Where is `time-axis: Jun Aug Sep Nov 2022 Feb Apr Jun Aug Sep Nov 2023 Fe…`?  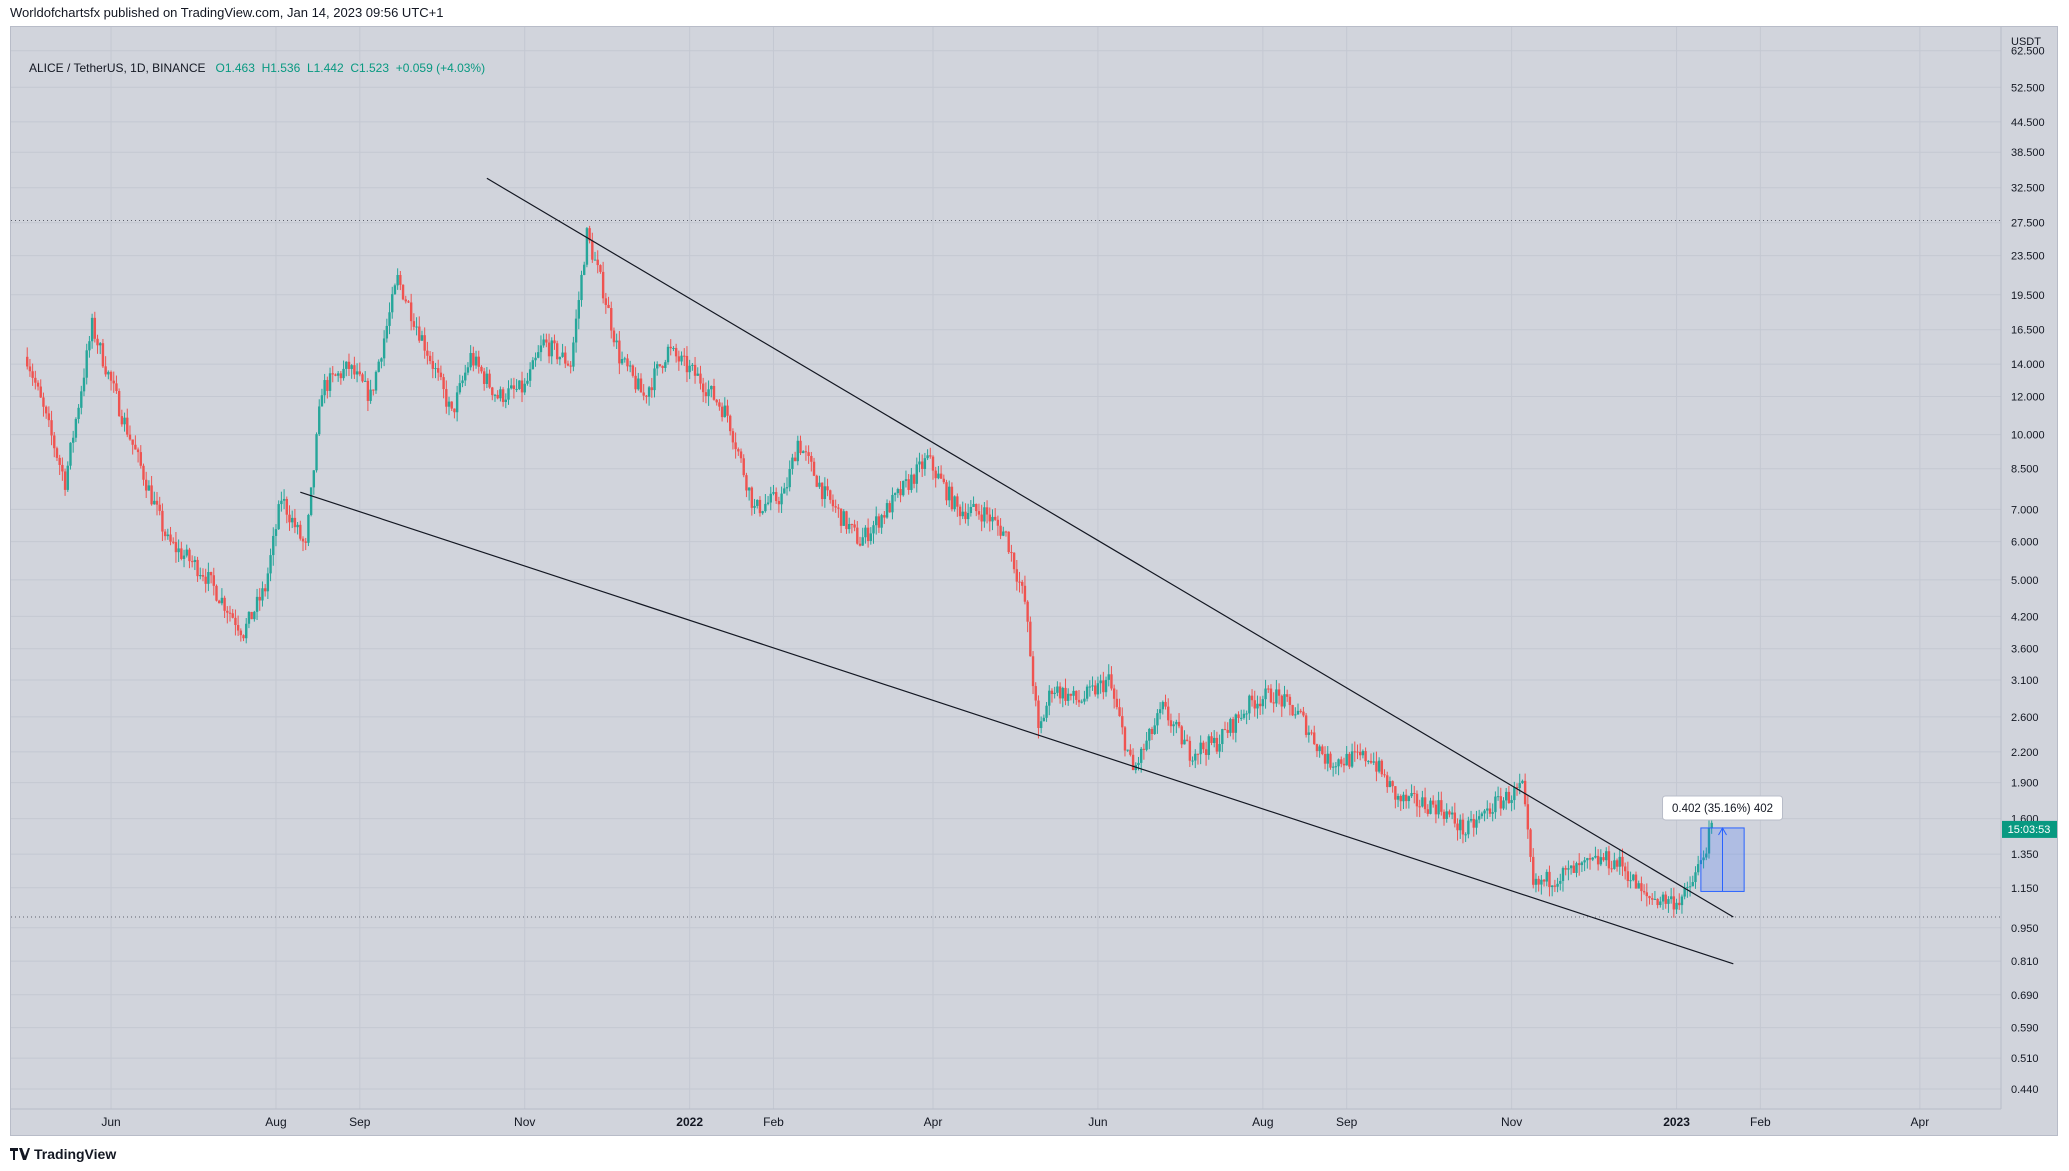
time-axis: Jun Aug Sep Nov 2022 Feb Apr Jun Aug Sep Nov 2023 Fe… is located at coordinates (1015, 1122).